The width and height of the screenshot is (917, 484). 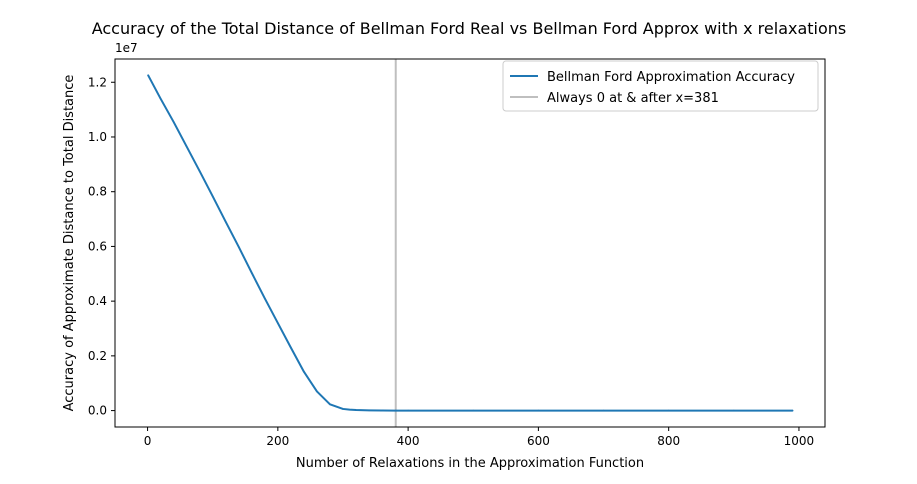 What do you see at coordinates (408, 441) in the screenshot?
I see `x-tick-label: 400` at bounding box center [408, 441].